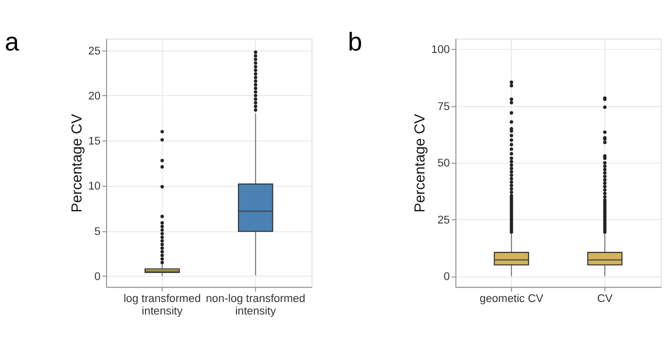 This screenshot has width=666, height=359. What do you see at coordinates (94, 96) in the screenshot?
I see `y-tick-label: 20` at bounding box center [94, 96].